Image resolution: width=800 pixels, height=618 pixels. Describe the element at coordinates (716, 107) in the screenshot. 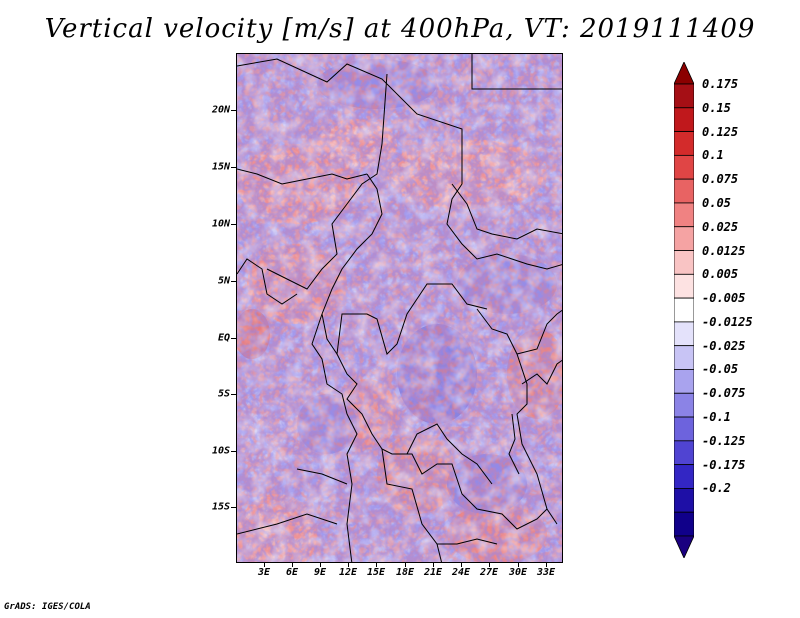

I see `colorbar-label: 0.15` at that location.